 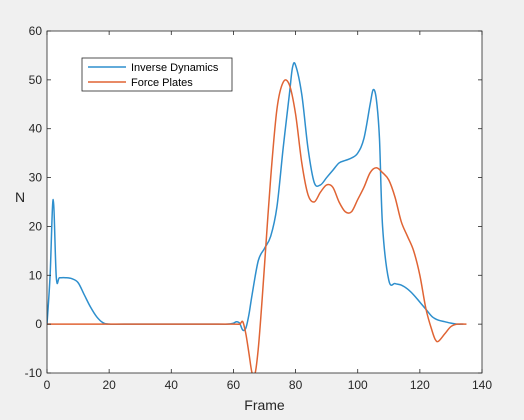 I want to click on x-tick-label: 120, so click(x=420, y=385).